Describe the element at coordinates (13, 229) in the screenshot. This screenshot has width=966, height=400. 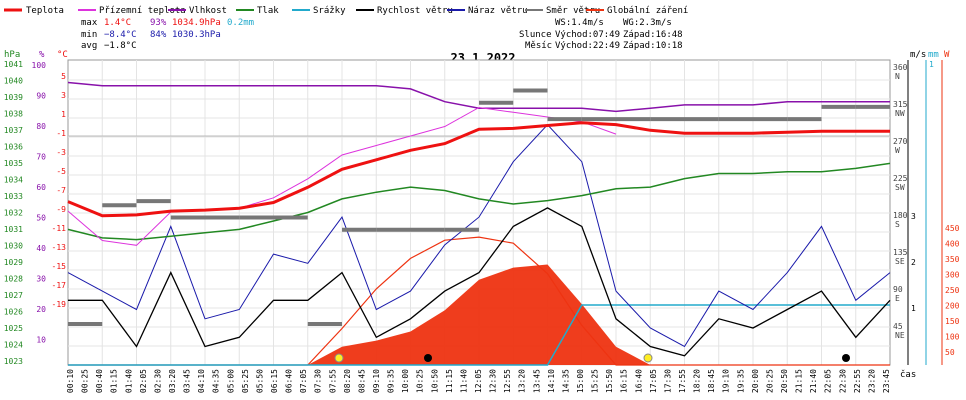
I see `hpa-tick-label: 1031` at that location.